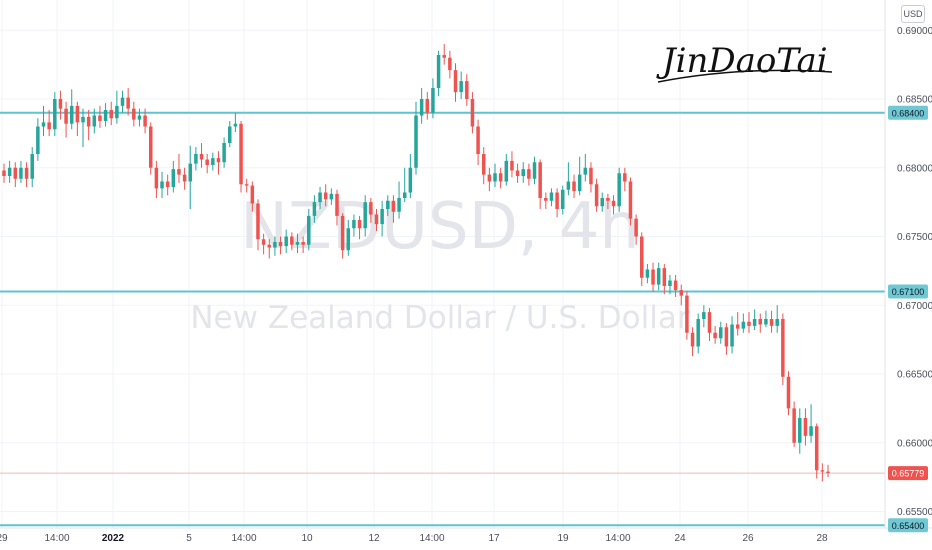  What do you see at coordinates (307, 538) in the screenshot?
I see `x-tick-label: 10` at bounding box center [307, 538].